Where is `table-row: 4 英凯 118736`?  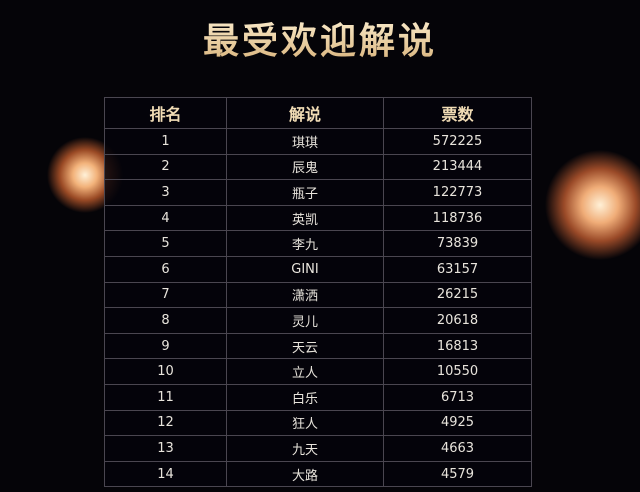
table-row: 4 英凯 118736 is located at coordinates (318, 218).